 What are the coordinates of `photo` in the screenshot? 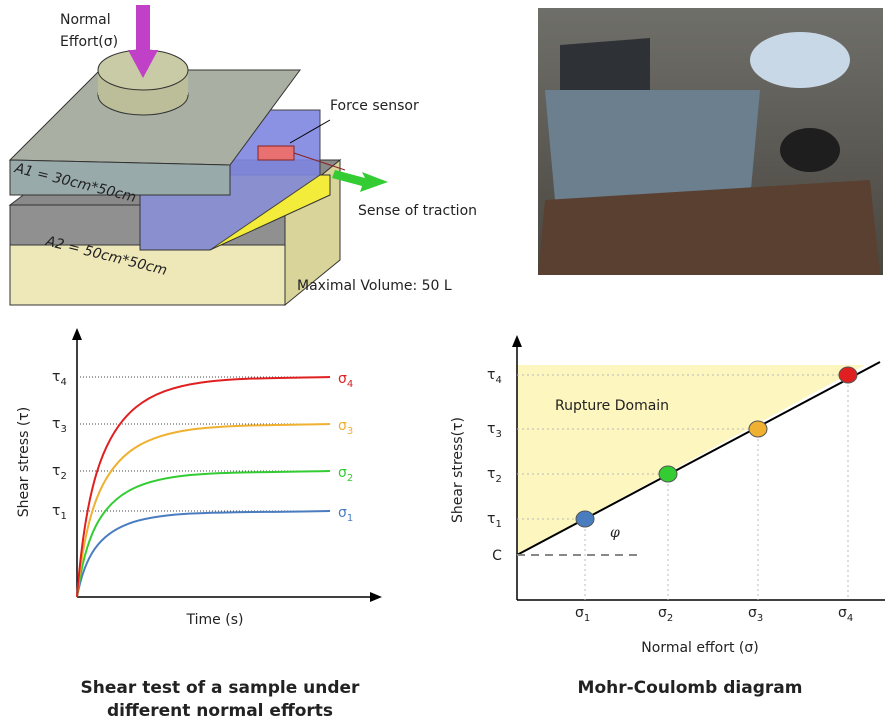 It's located at (710, 141).